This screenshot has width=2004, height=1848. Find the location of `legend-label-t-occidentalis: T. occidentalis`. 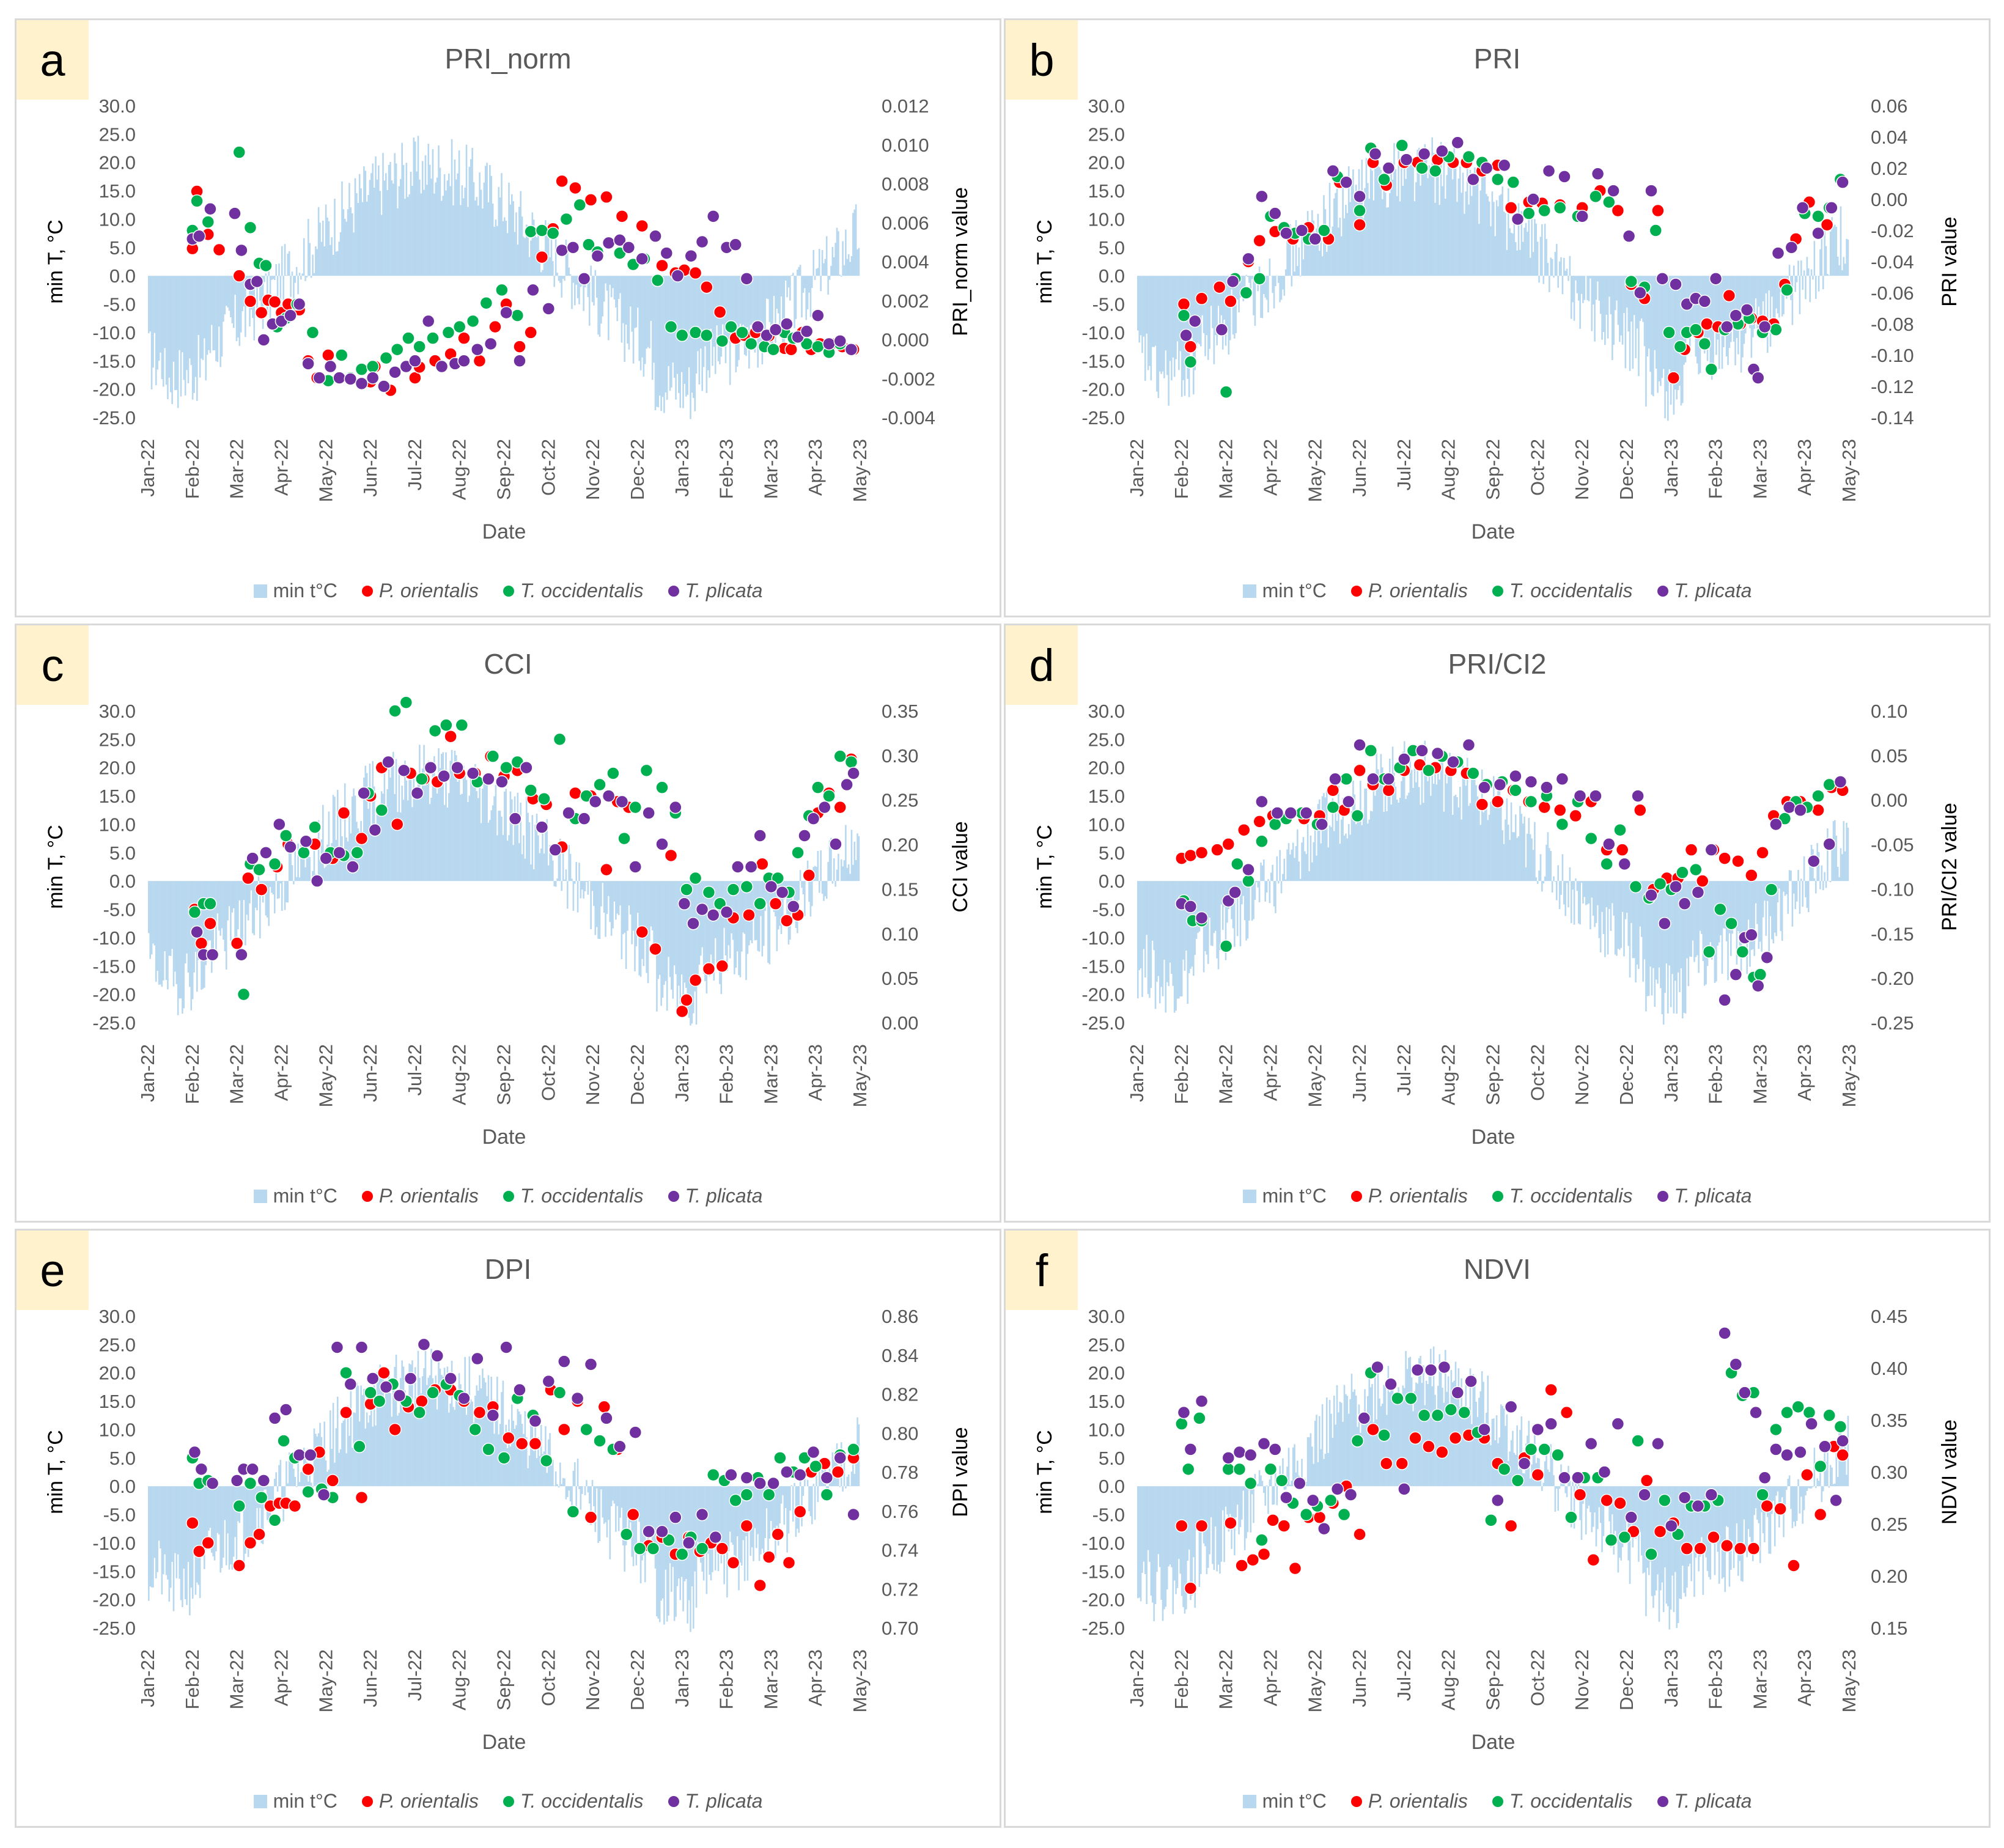

legend-label-t-occidentalis: T. occidentalis is located at coordinates (1571, 1196).